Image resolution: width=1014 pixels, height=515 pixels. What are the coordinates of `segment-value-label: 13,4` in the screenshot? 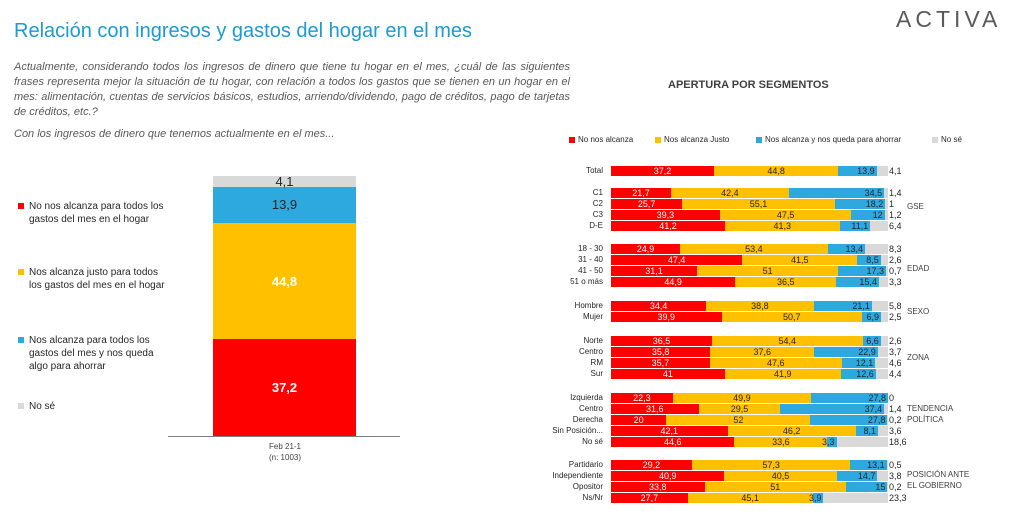 It's located at (854, 249).